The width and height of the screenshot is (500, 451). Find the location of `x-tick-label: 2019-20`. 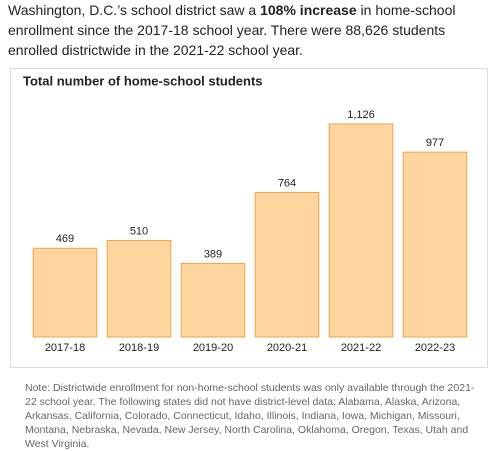

x-tick-label: 2019-20 is located at coordinates (213, 348).